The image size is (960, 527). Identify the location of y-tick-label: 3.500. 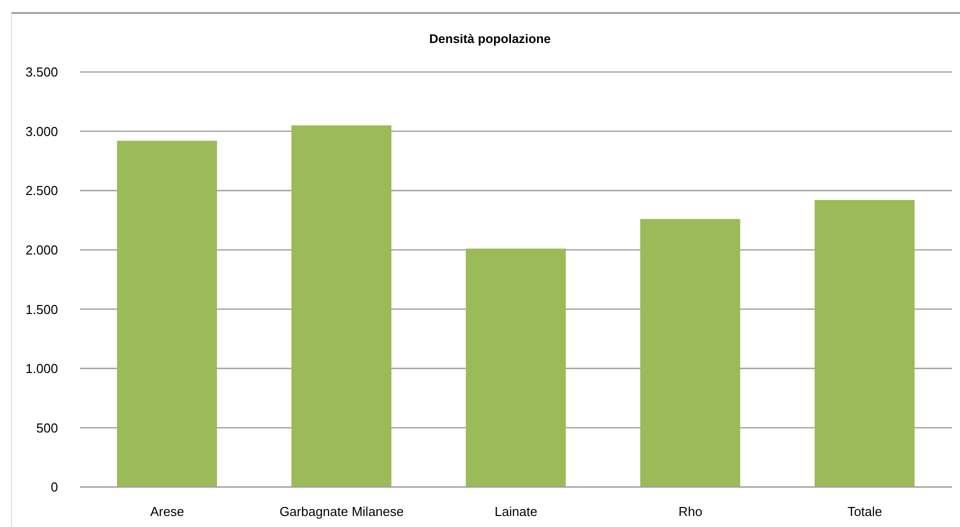
(41, 72).